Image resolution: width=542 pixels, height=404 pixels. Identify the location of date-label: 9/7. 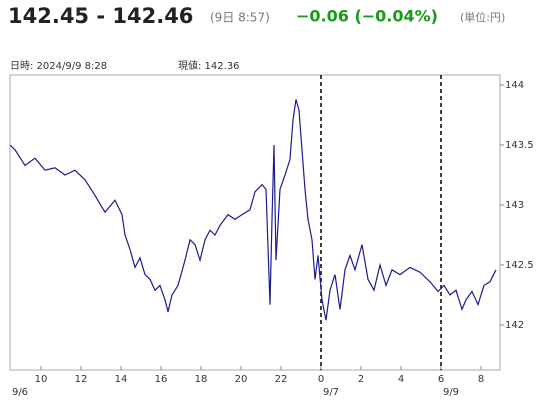
(331, 392).